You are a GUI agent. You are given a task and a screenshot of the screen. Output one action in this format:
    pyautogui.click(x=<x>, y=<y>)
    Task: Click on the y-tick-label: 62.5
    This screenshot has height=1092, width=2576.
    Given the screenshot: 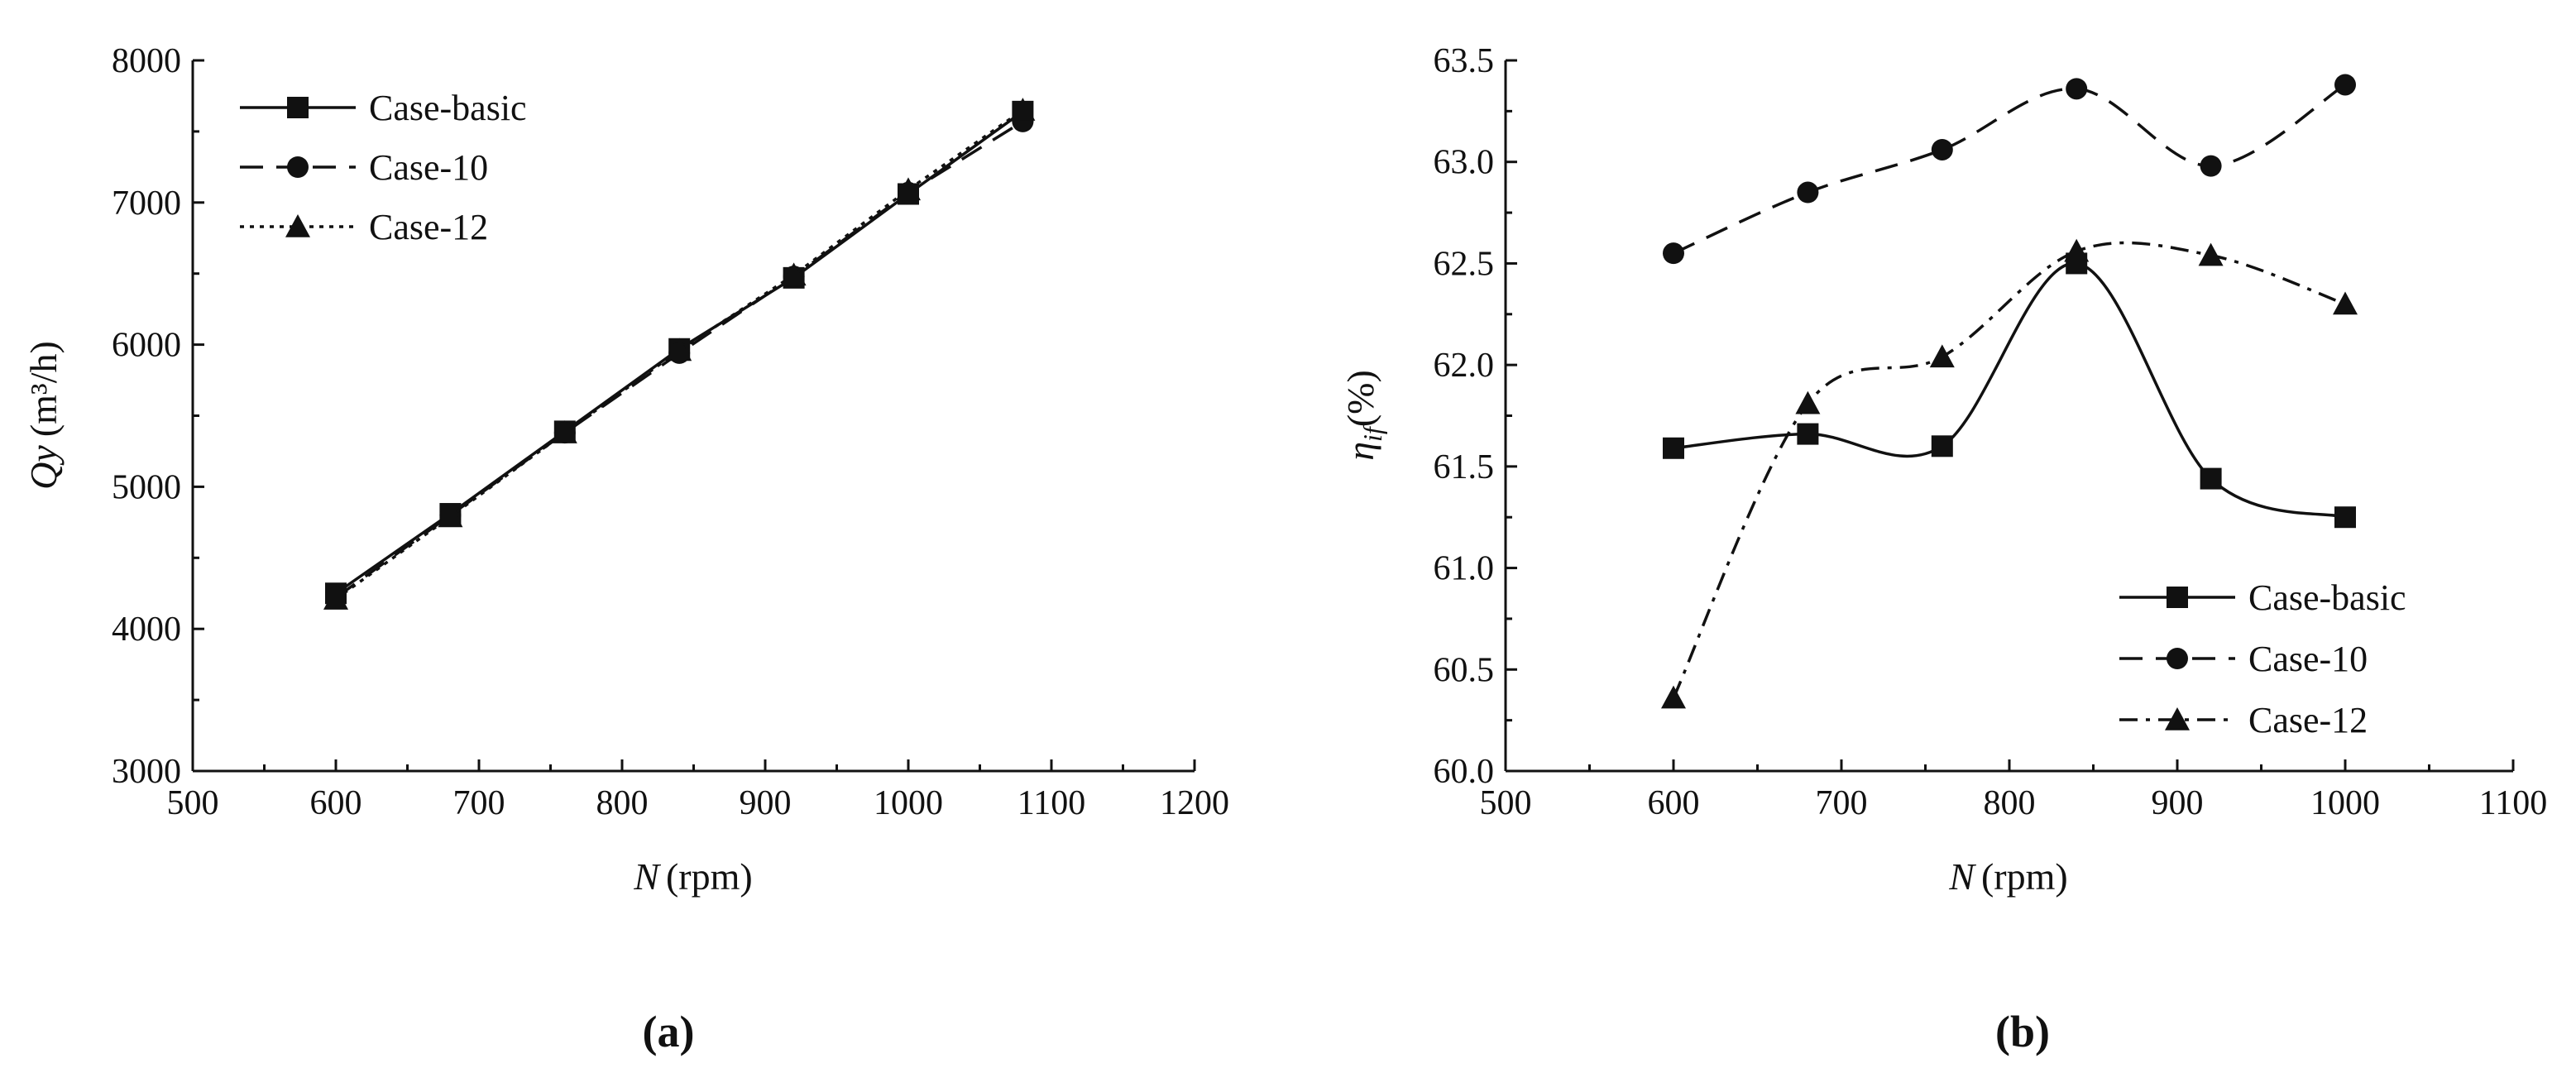 What is the action you would take?
    pyautogui.click(x=1464, y=264)
    